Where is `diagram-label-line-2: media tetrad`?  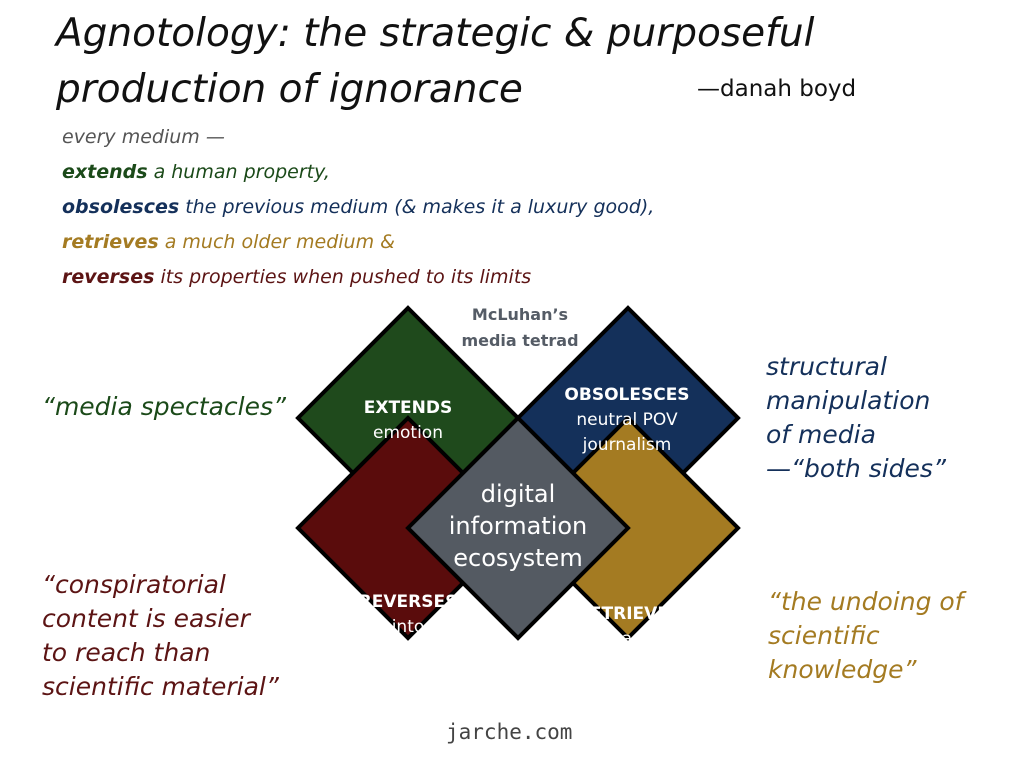
diagram-label-line-2: media tetrad is located at coordinates (520, 340).